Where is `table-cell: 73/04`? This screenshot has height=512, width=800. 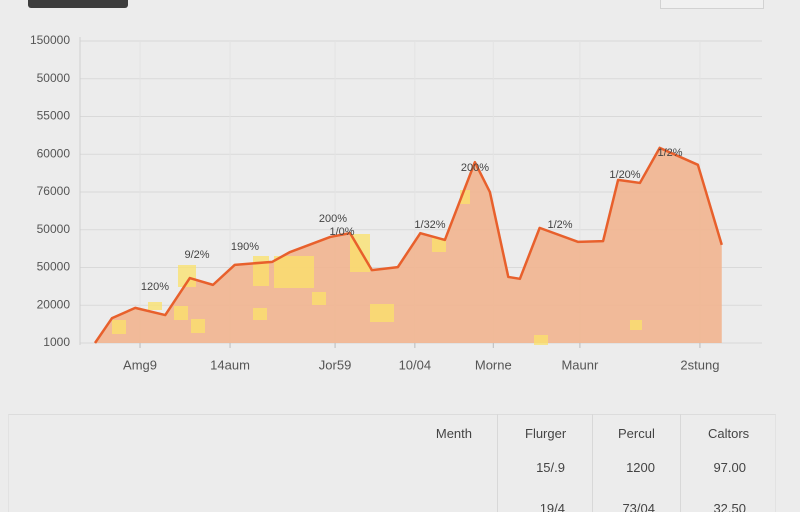
table-cell: 73/04 is located at coordinates (638, 506).